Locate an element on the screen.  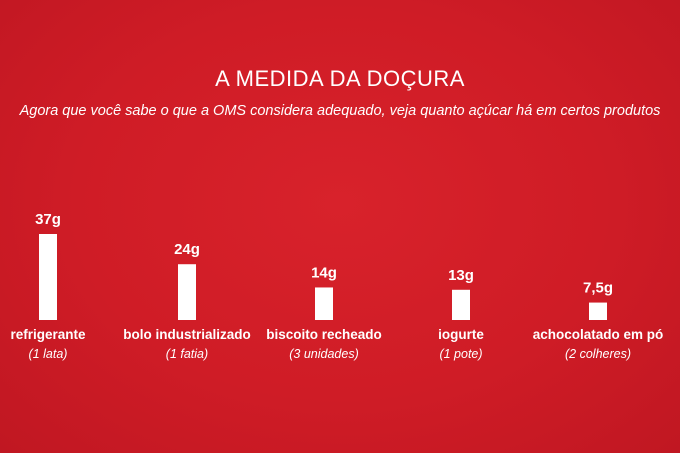
value-label-2: 14g is located at coordinates (324, 272).